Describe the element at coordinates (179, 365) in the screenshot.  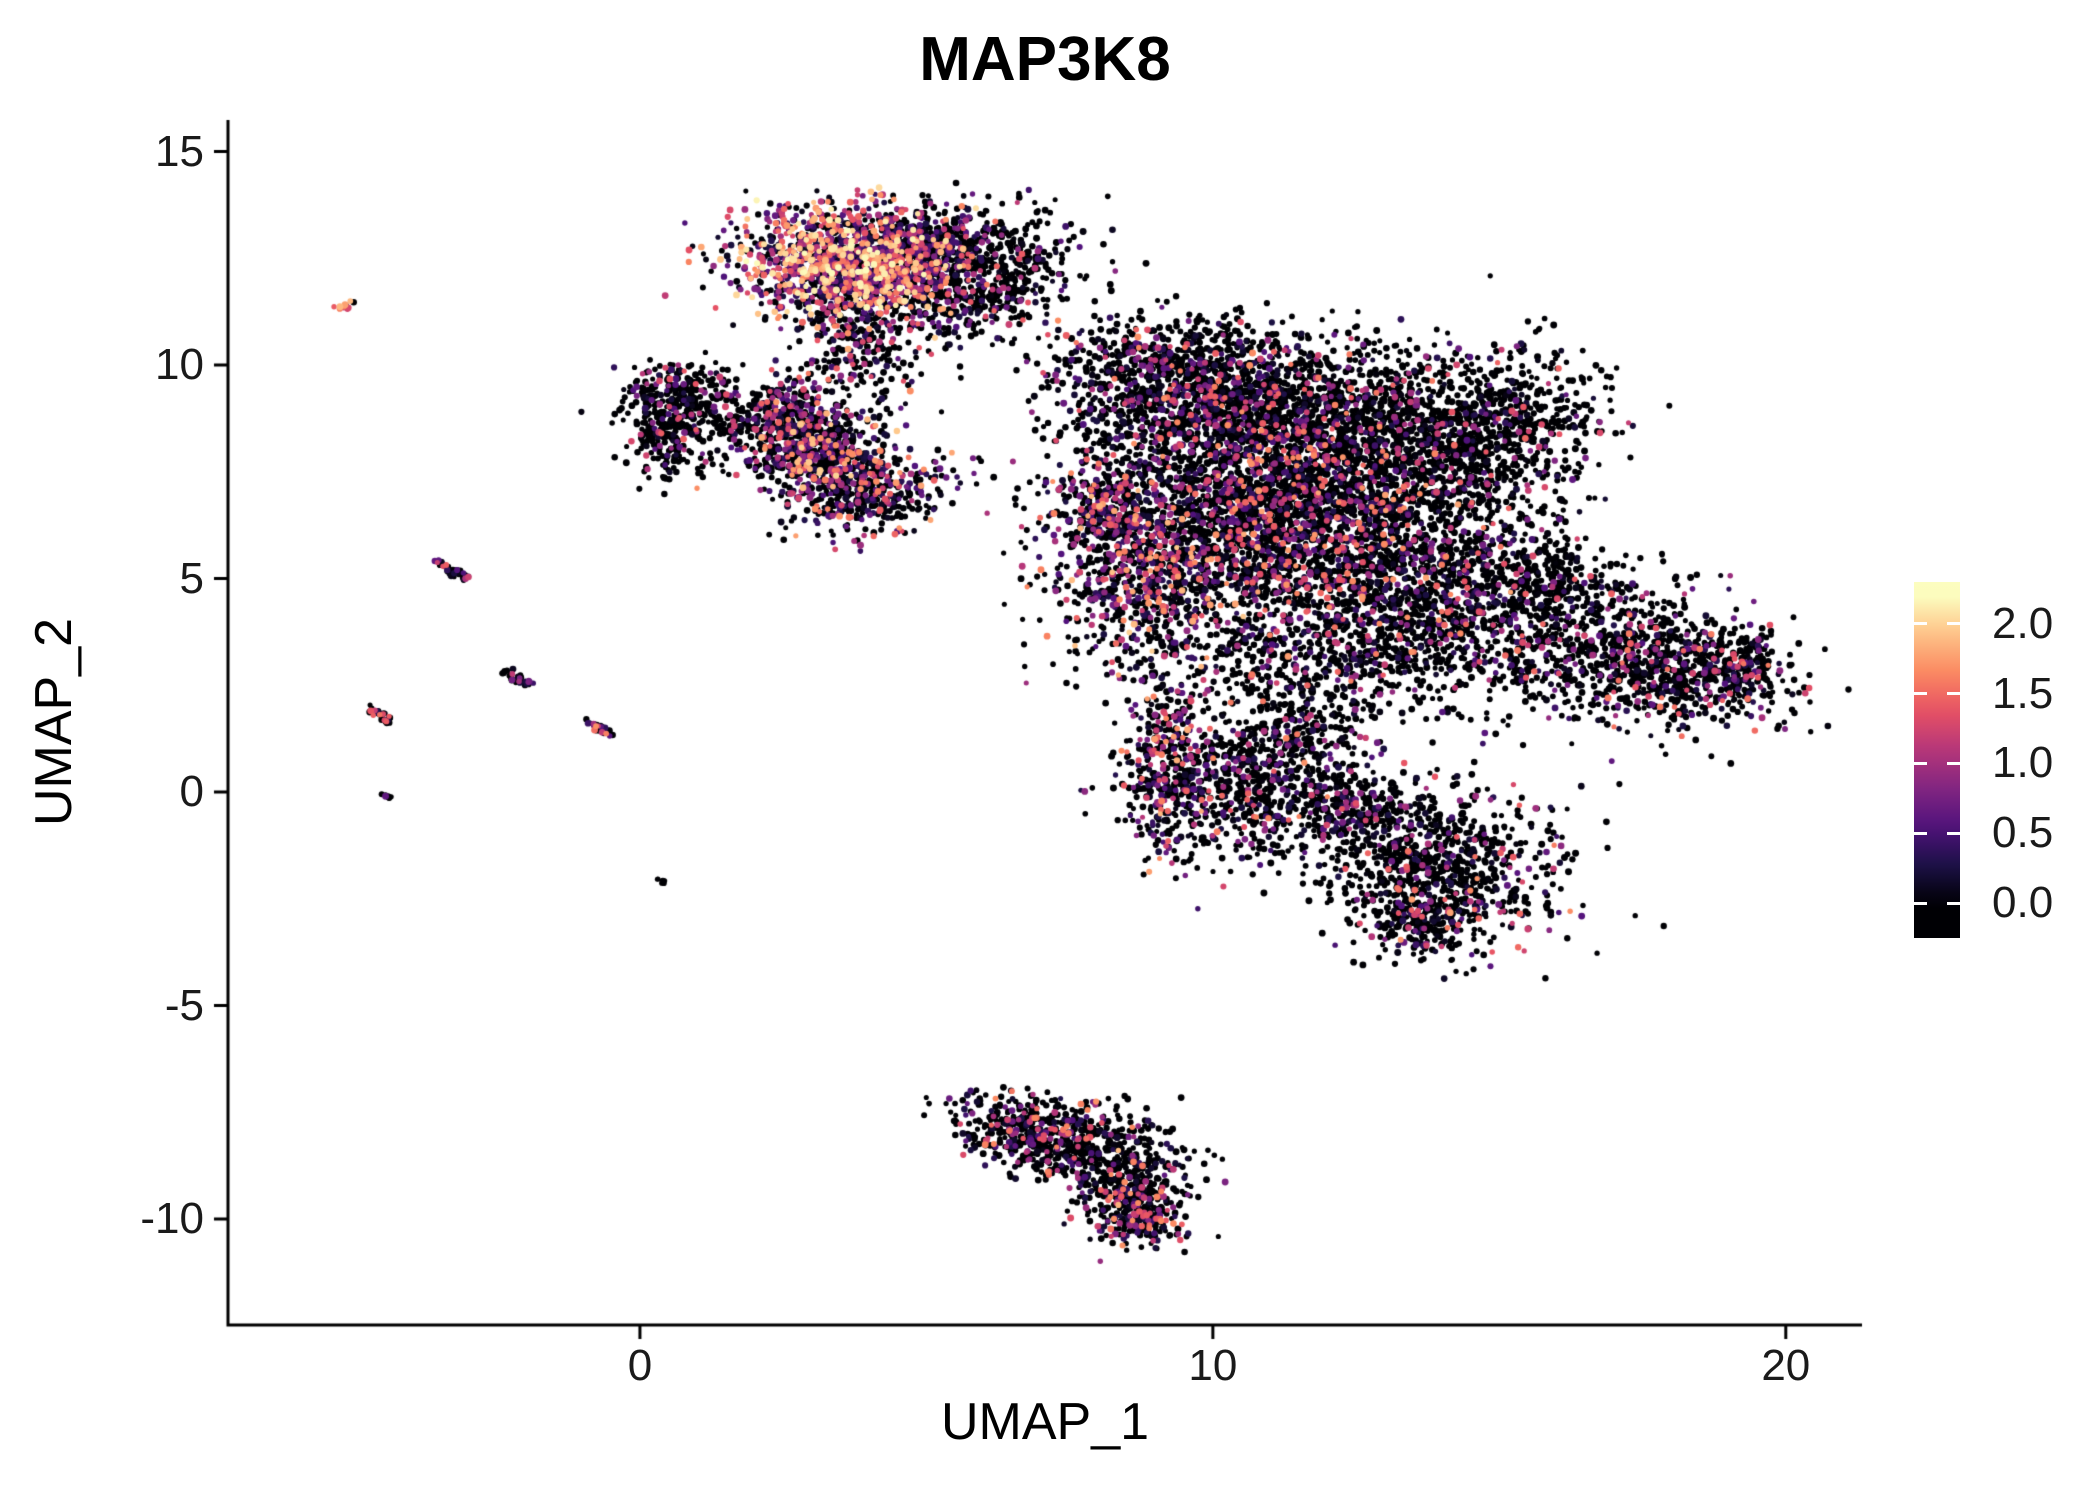
I see `y-tick-label: 10` at that location.